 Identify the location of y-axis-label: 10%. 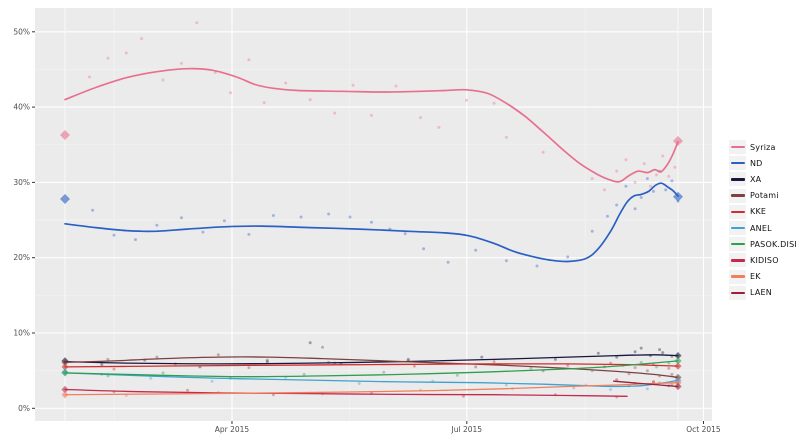
(21, 333).